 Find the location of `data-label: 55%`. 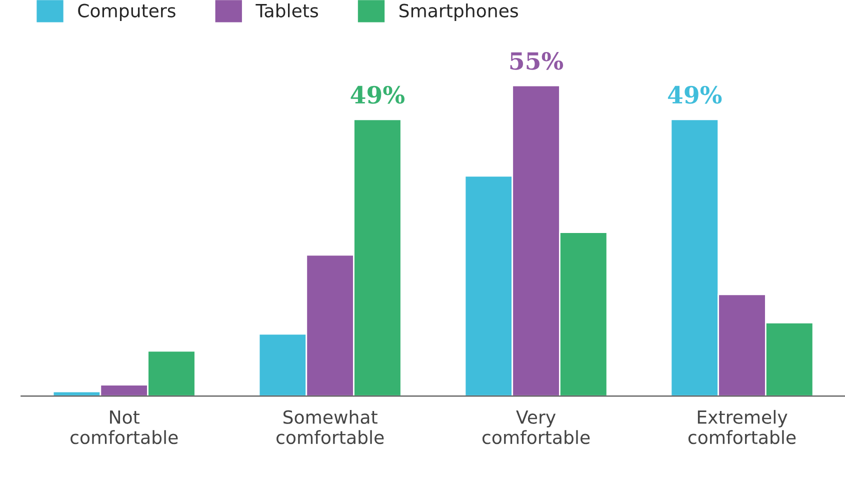

data-label: 55% is located at coordinates (537, 61).